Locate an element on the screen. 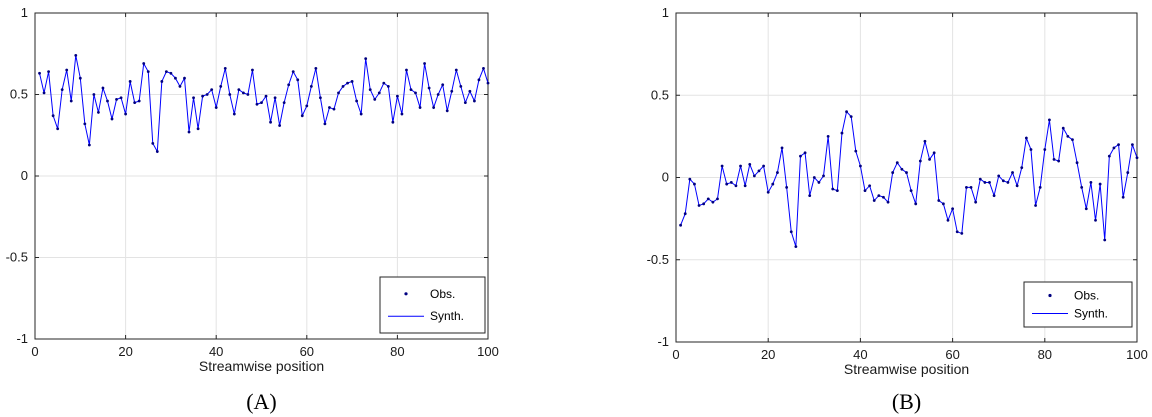 Image resolution: width=1152 pixels, height=417 pixels. x-tick-label: 80 is located at coordinates (1045, 354).